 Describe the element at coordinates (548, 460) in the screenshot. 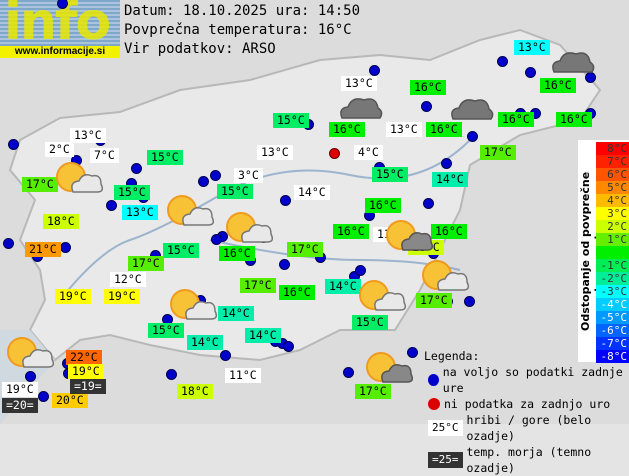

I see `legend-sea-text: temp. morja (temno ozadje)` at that location.